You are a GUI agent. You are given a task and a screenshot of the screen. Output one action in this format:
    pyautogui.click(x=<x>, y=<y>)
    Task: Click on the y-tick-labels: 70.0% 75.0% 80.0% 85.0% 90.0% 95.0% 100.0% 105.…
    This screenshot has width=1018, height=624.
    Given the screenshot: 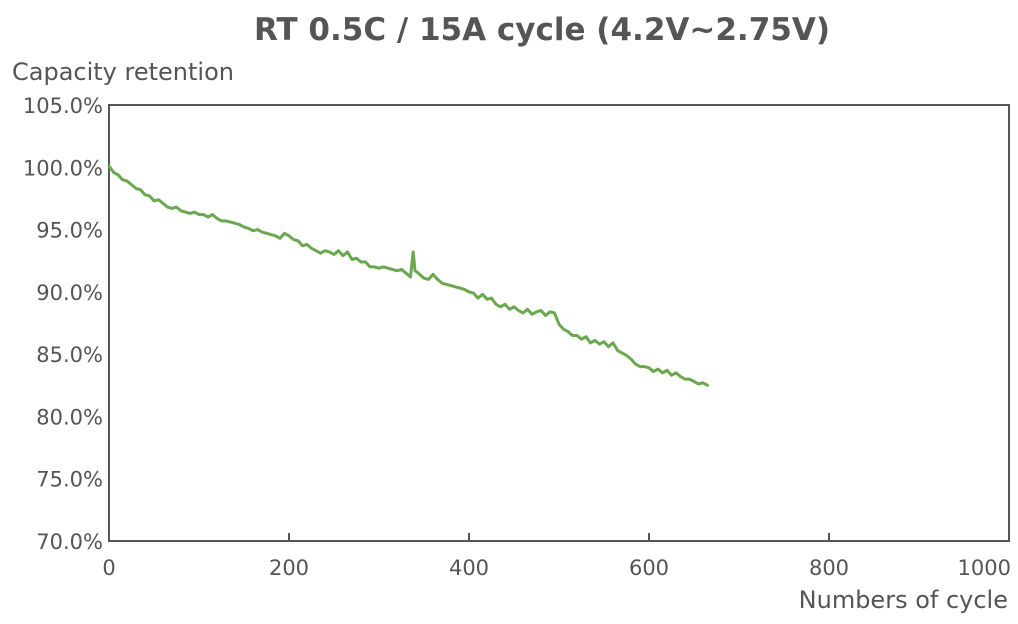 What is the action you would take?
    pyautogui.click(x=63, y=324)
    